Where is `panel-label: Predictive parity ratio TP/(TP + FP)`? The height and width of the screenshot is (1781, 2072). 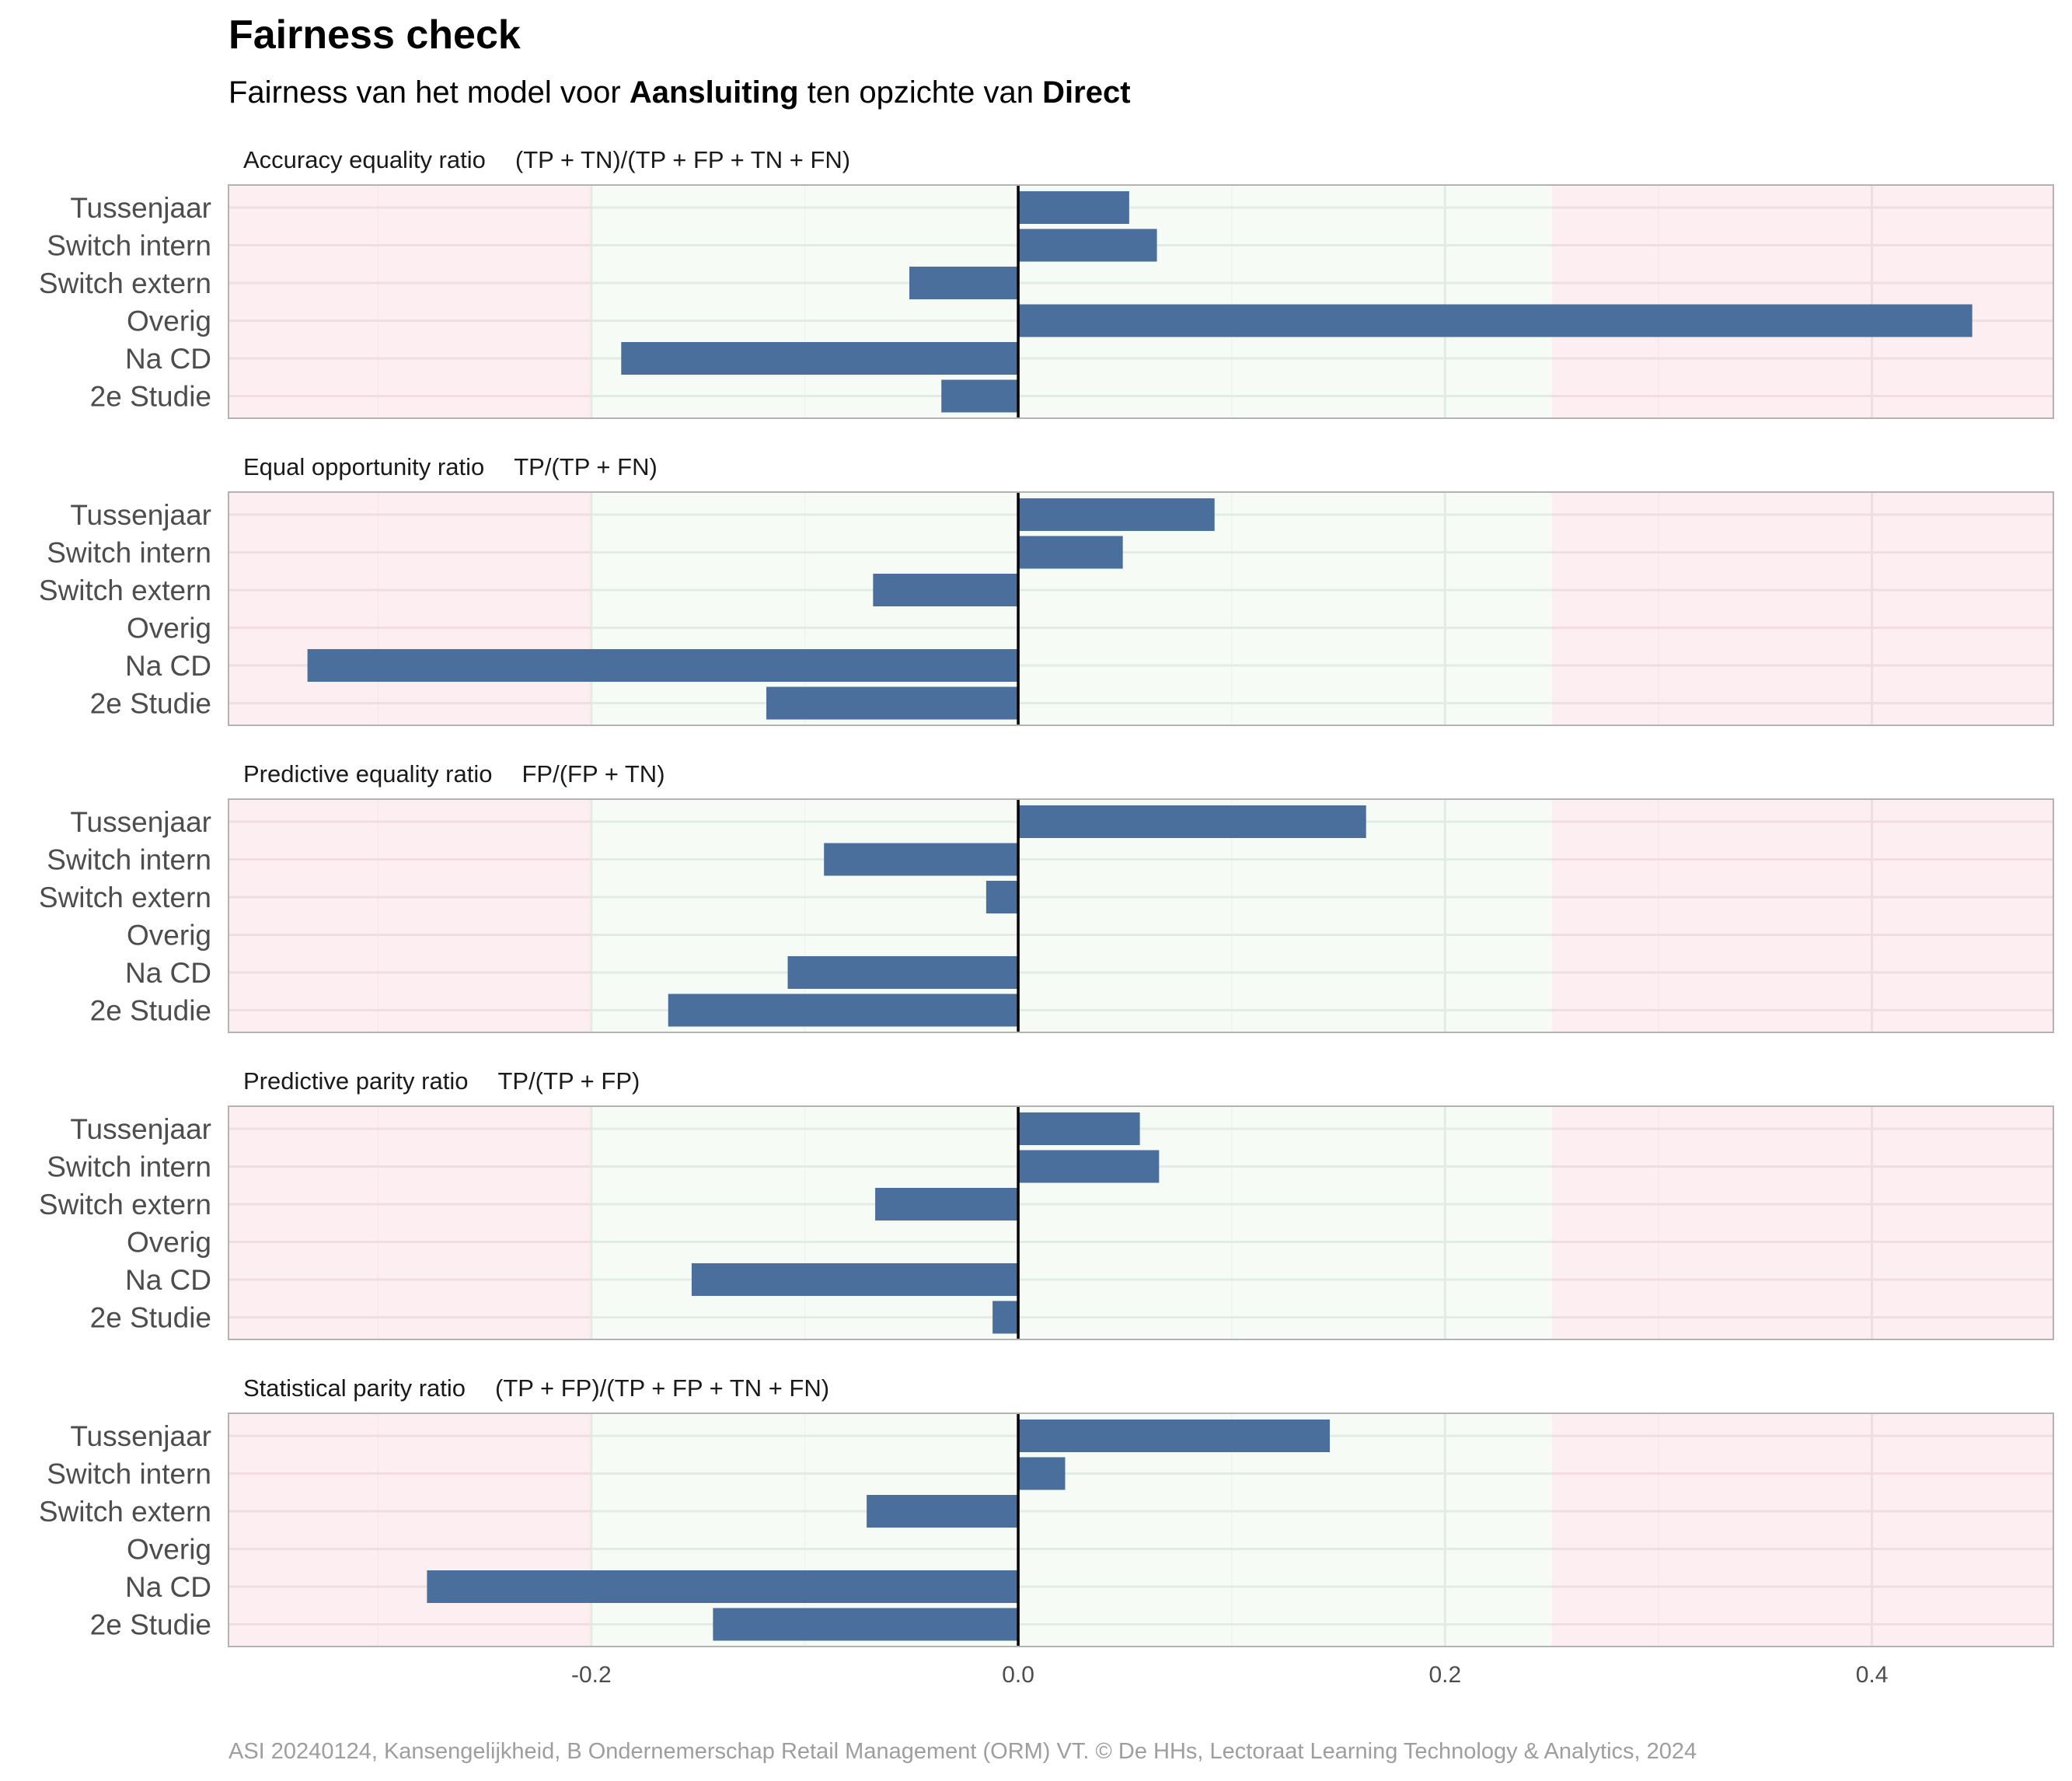
panel-label: Predictive parity ratio TP/(TP + FP) is located at coordinates (441, 1081).